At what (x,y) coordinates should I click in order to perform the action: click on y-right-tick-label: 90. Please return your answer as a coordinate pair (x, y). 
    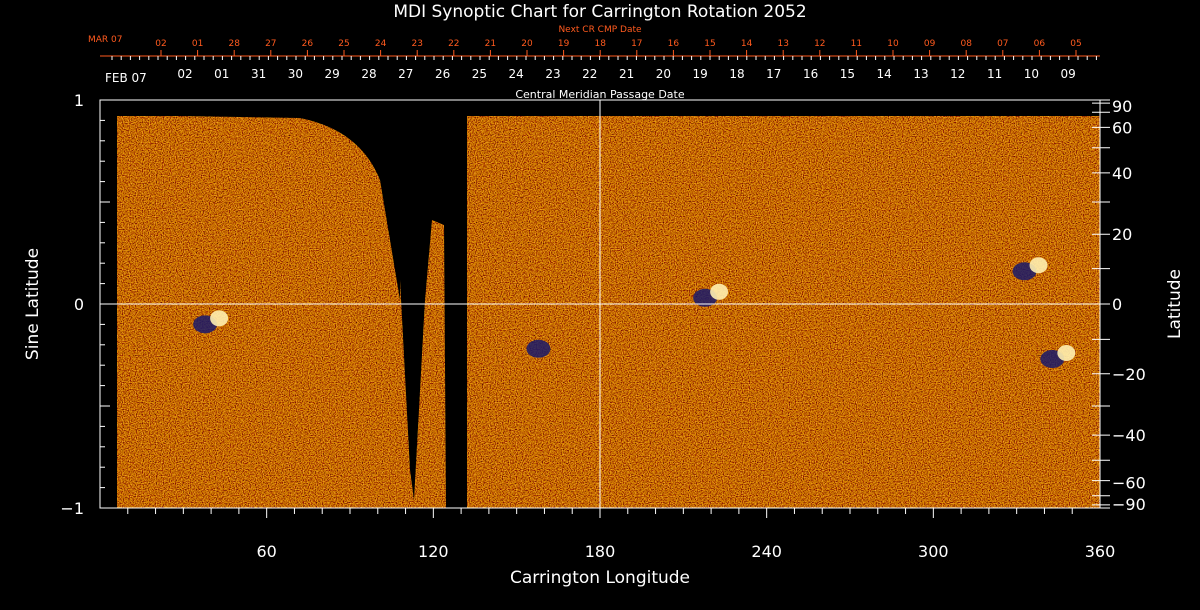
    Looking at the image, I should click on (1122, 106).